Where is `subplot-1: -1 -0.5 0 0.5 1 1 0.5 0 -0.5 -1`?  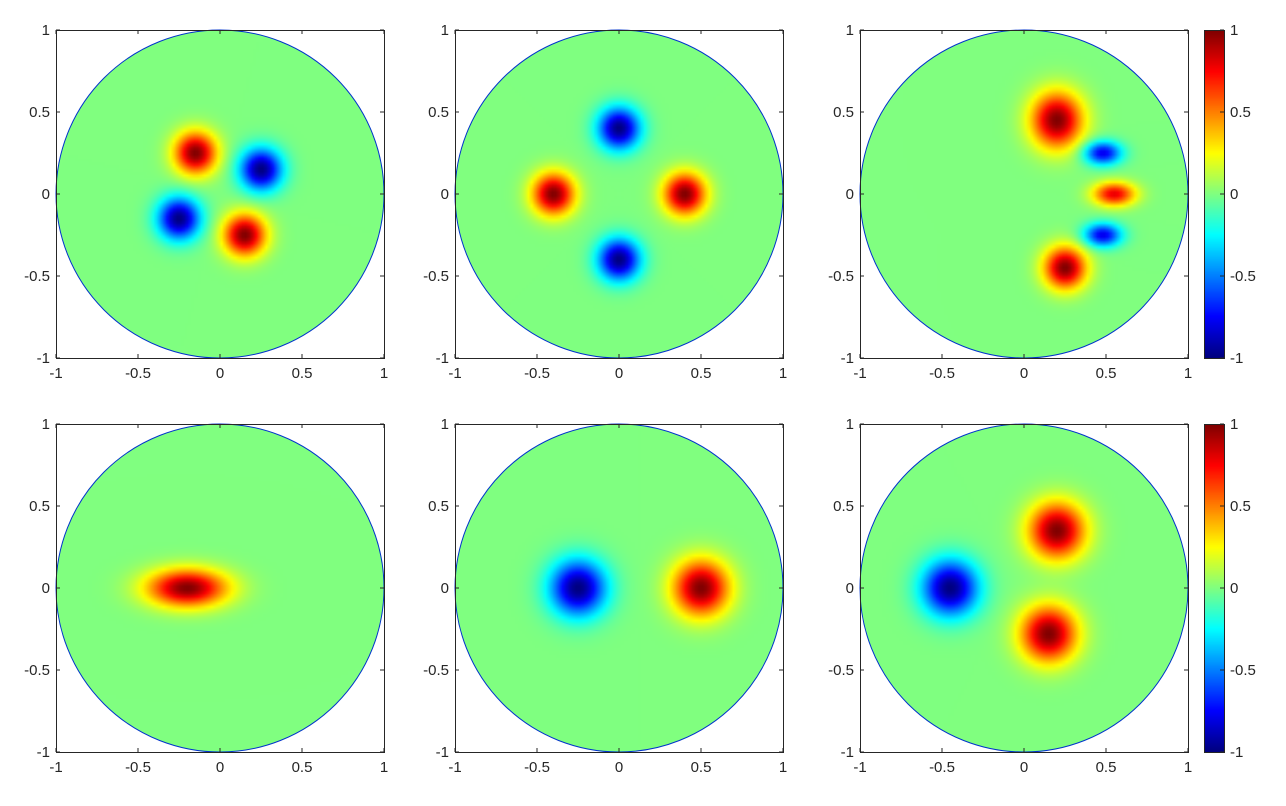
subplot-1: -1 -0.5 0 0.5 1 1 0.5 0 -0.5 -1 is located at coordinates (206, 202).